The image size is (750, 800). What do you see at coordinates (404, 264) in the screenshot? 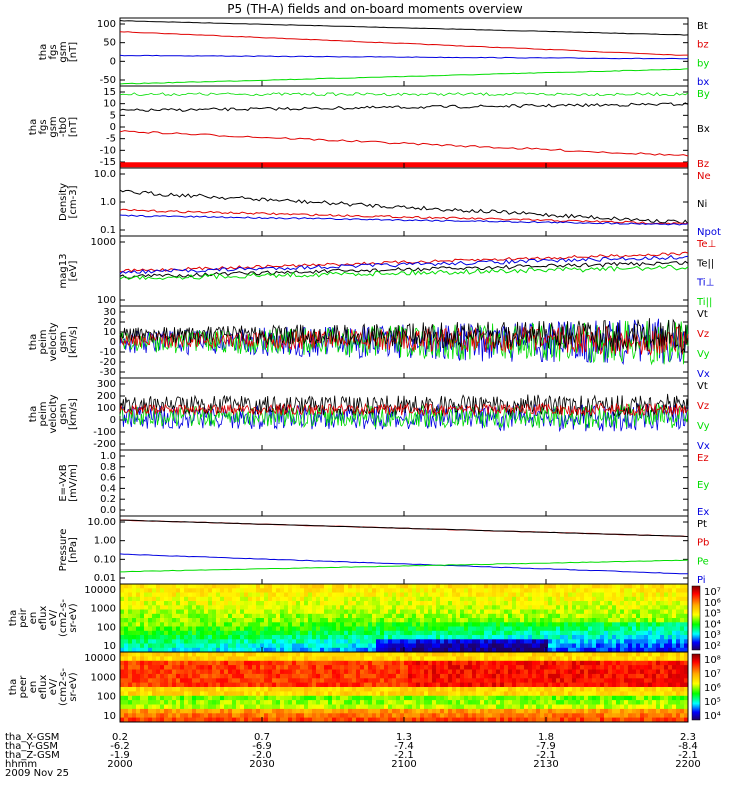
I see `series-line` at bounding box center [404, 264].